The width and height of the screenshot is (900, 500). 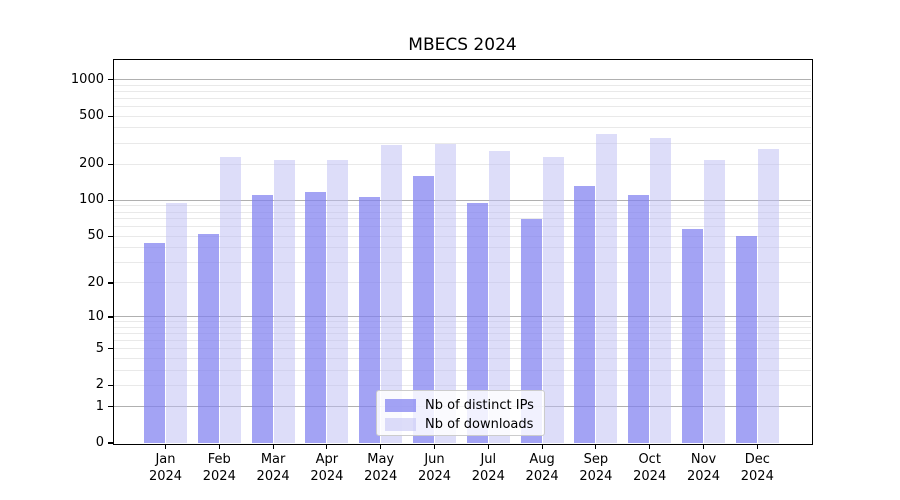 What do you see at coordinates (542, 446) in the screenshot?
I see `x-tick-aug` at bounding box center [542, 446].